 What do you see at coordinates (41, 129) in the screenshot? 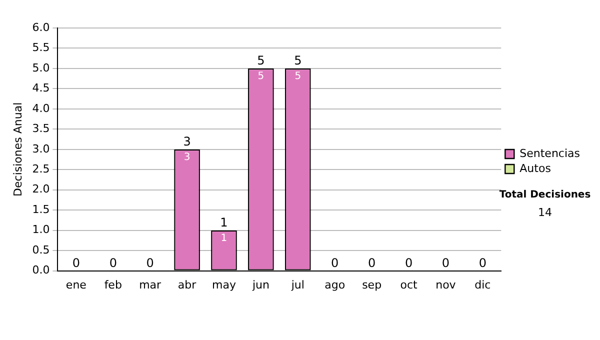
I see `y-tick-label: 3.5` at bounding box center [41, 129].